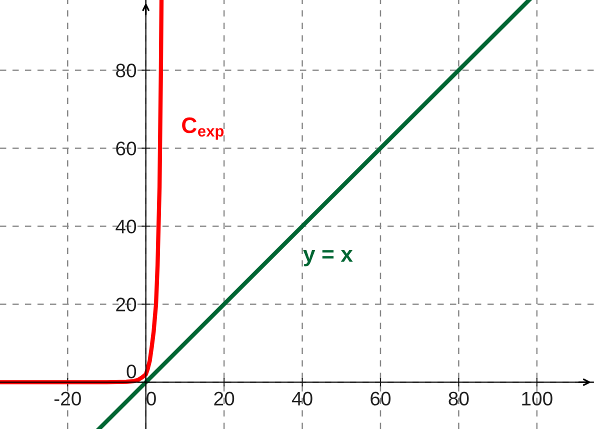 Image resolution: width=594 pixels, height=429 pixels. What do you see at coordinates (126, 149) in the screenshot?
I see `y-tick-label: 60` at bounding box center [126, 149].